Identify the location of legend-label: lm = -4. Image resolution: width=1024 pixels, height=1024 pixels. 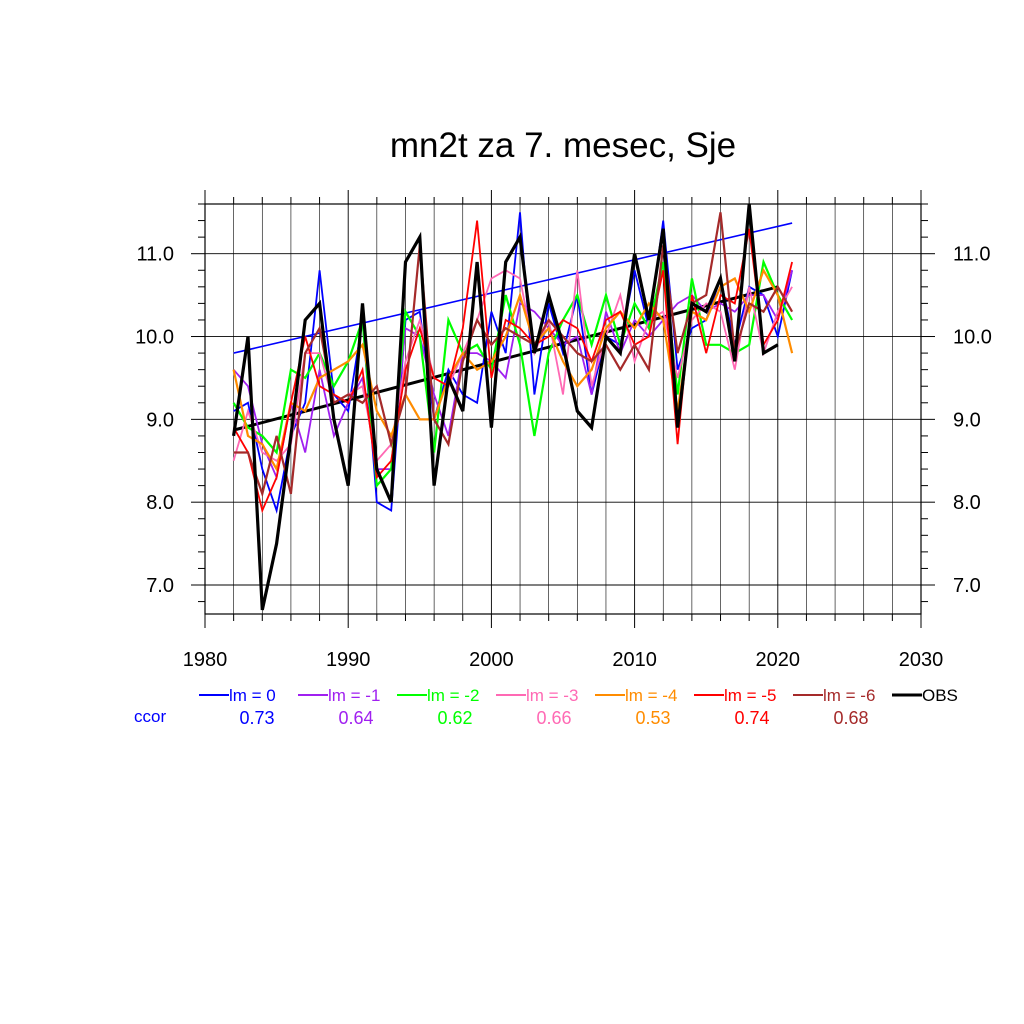
(651, 695).